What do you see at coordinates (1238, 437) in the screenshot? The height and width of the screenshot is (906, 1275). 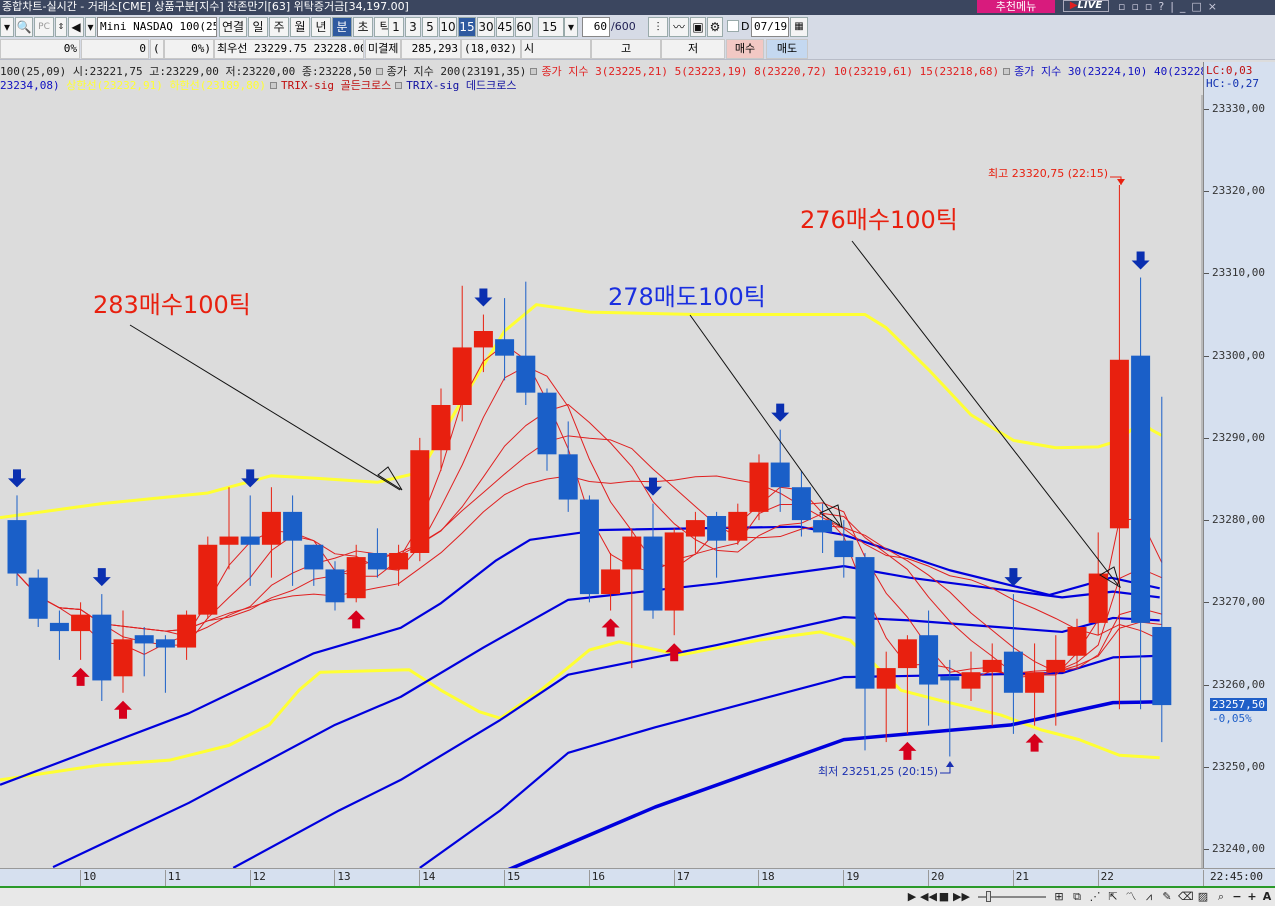 I see `price-tick-label: 23290,00` at bounding box center [1238, 437].